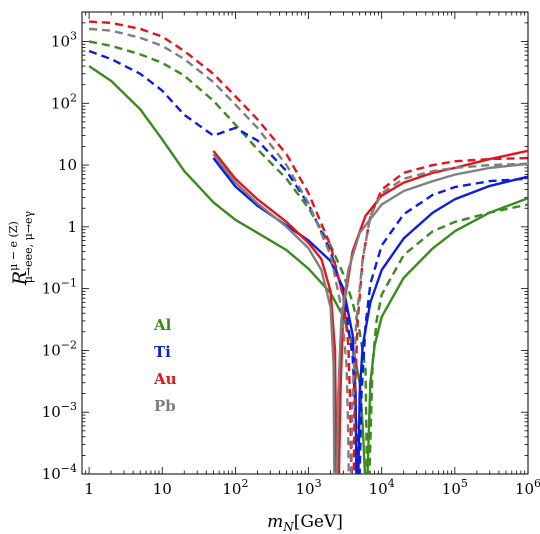 This screenshot has width=540, height=534. Describe the element at coordinates (235, 487) in the screenshot. I see `x-tick-label: 10²` at that location.